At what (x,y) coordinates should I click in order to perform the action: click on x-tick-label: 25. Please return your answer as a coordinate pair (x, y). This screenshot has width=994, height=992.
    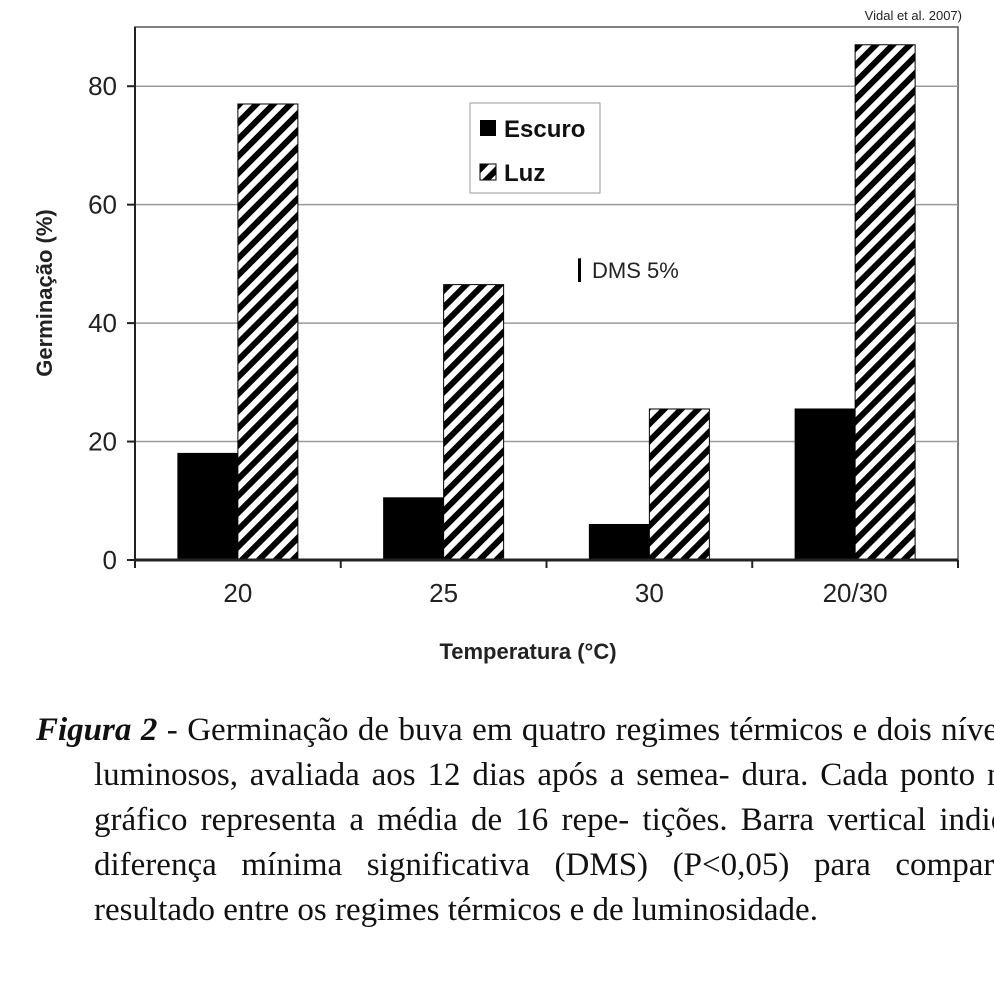
    Looking at the image, I should click on (443, 593).